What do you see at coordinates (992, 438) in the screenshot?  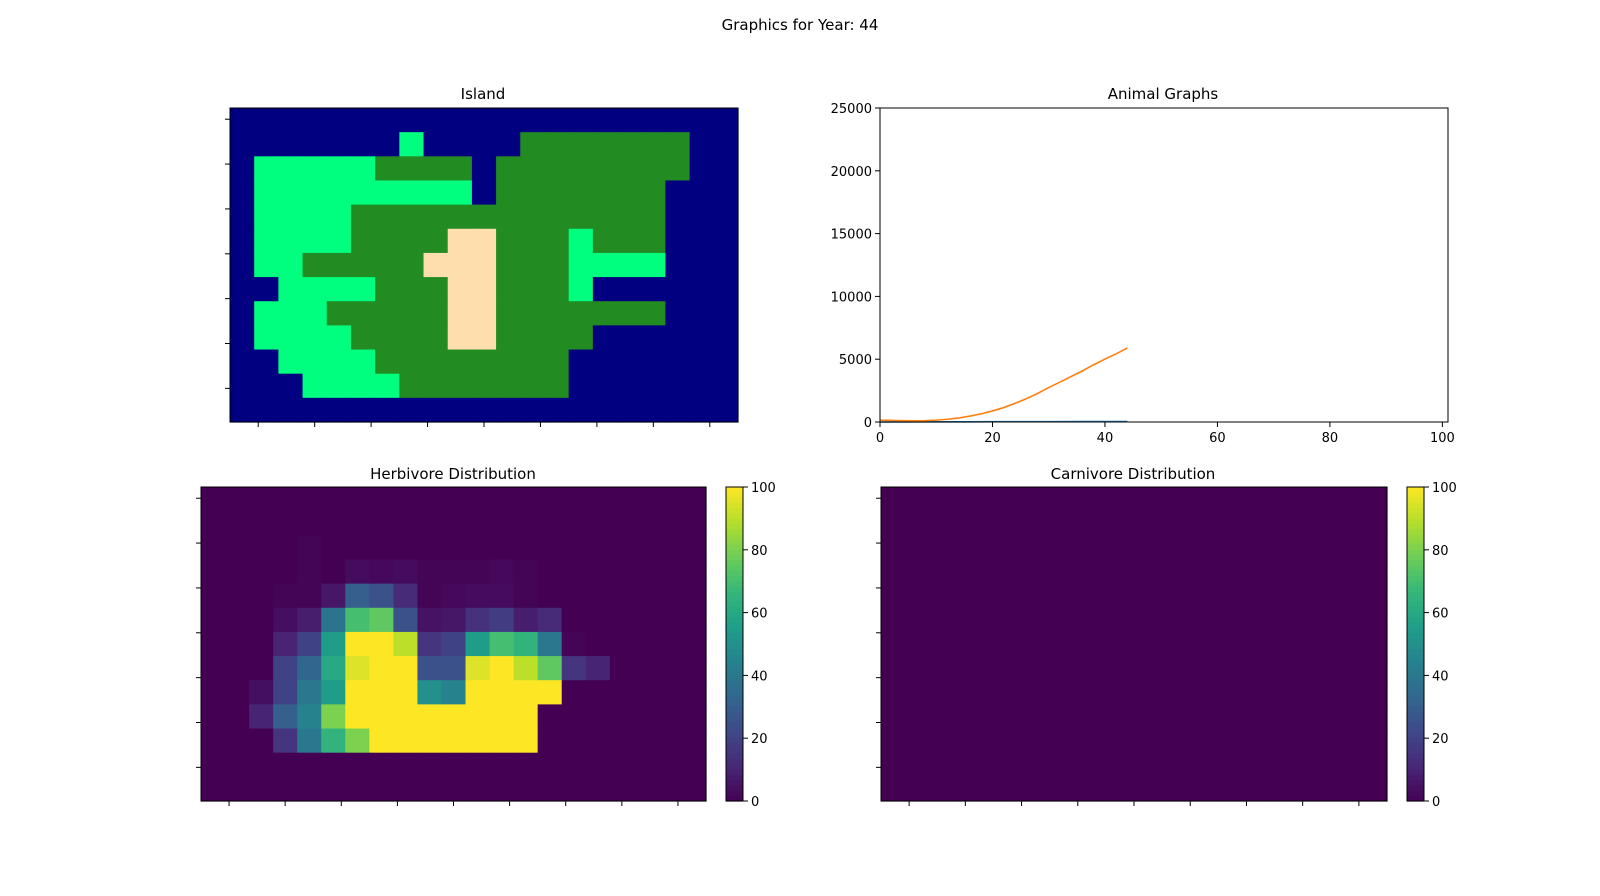 I see `x-tick-label: 20` at bounding box center [992, 438].